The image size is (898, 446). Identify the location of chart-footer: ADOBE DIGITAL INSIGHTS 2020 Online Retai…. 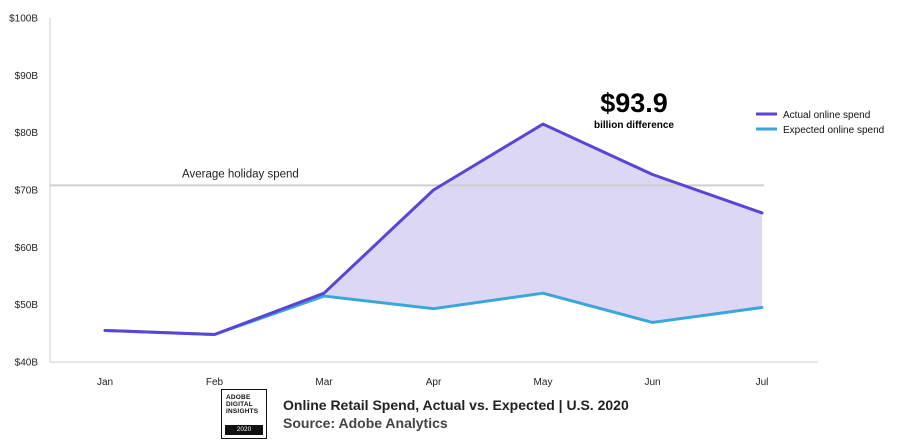
(425, 414).